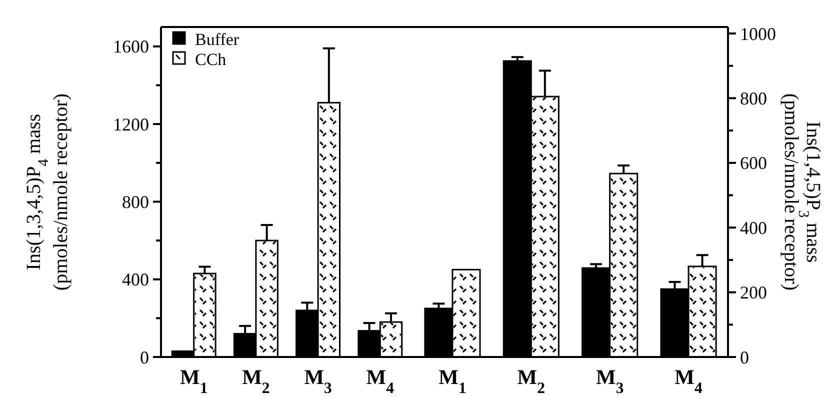 The height and width of the screenshot is (405, 826). I want to click on y2-tick-label: 600, so click(753, 163).